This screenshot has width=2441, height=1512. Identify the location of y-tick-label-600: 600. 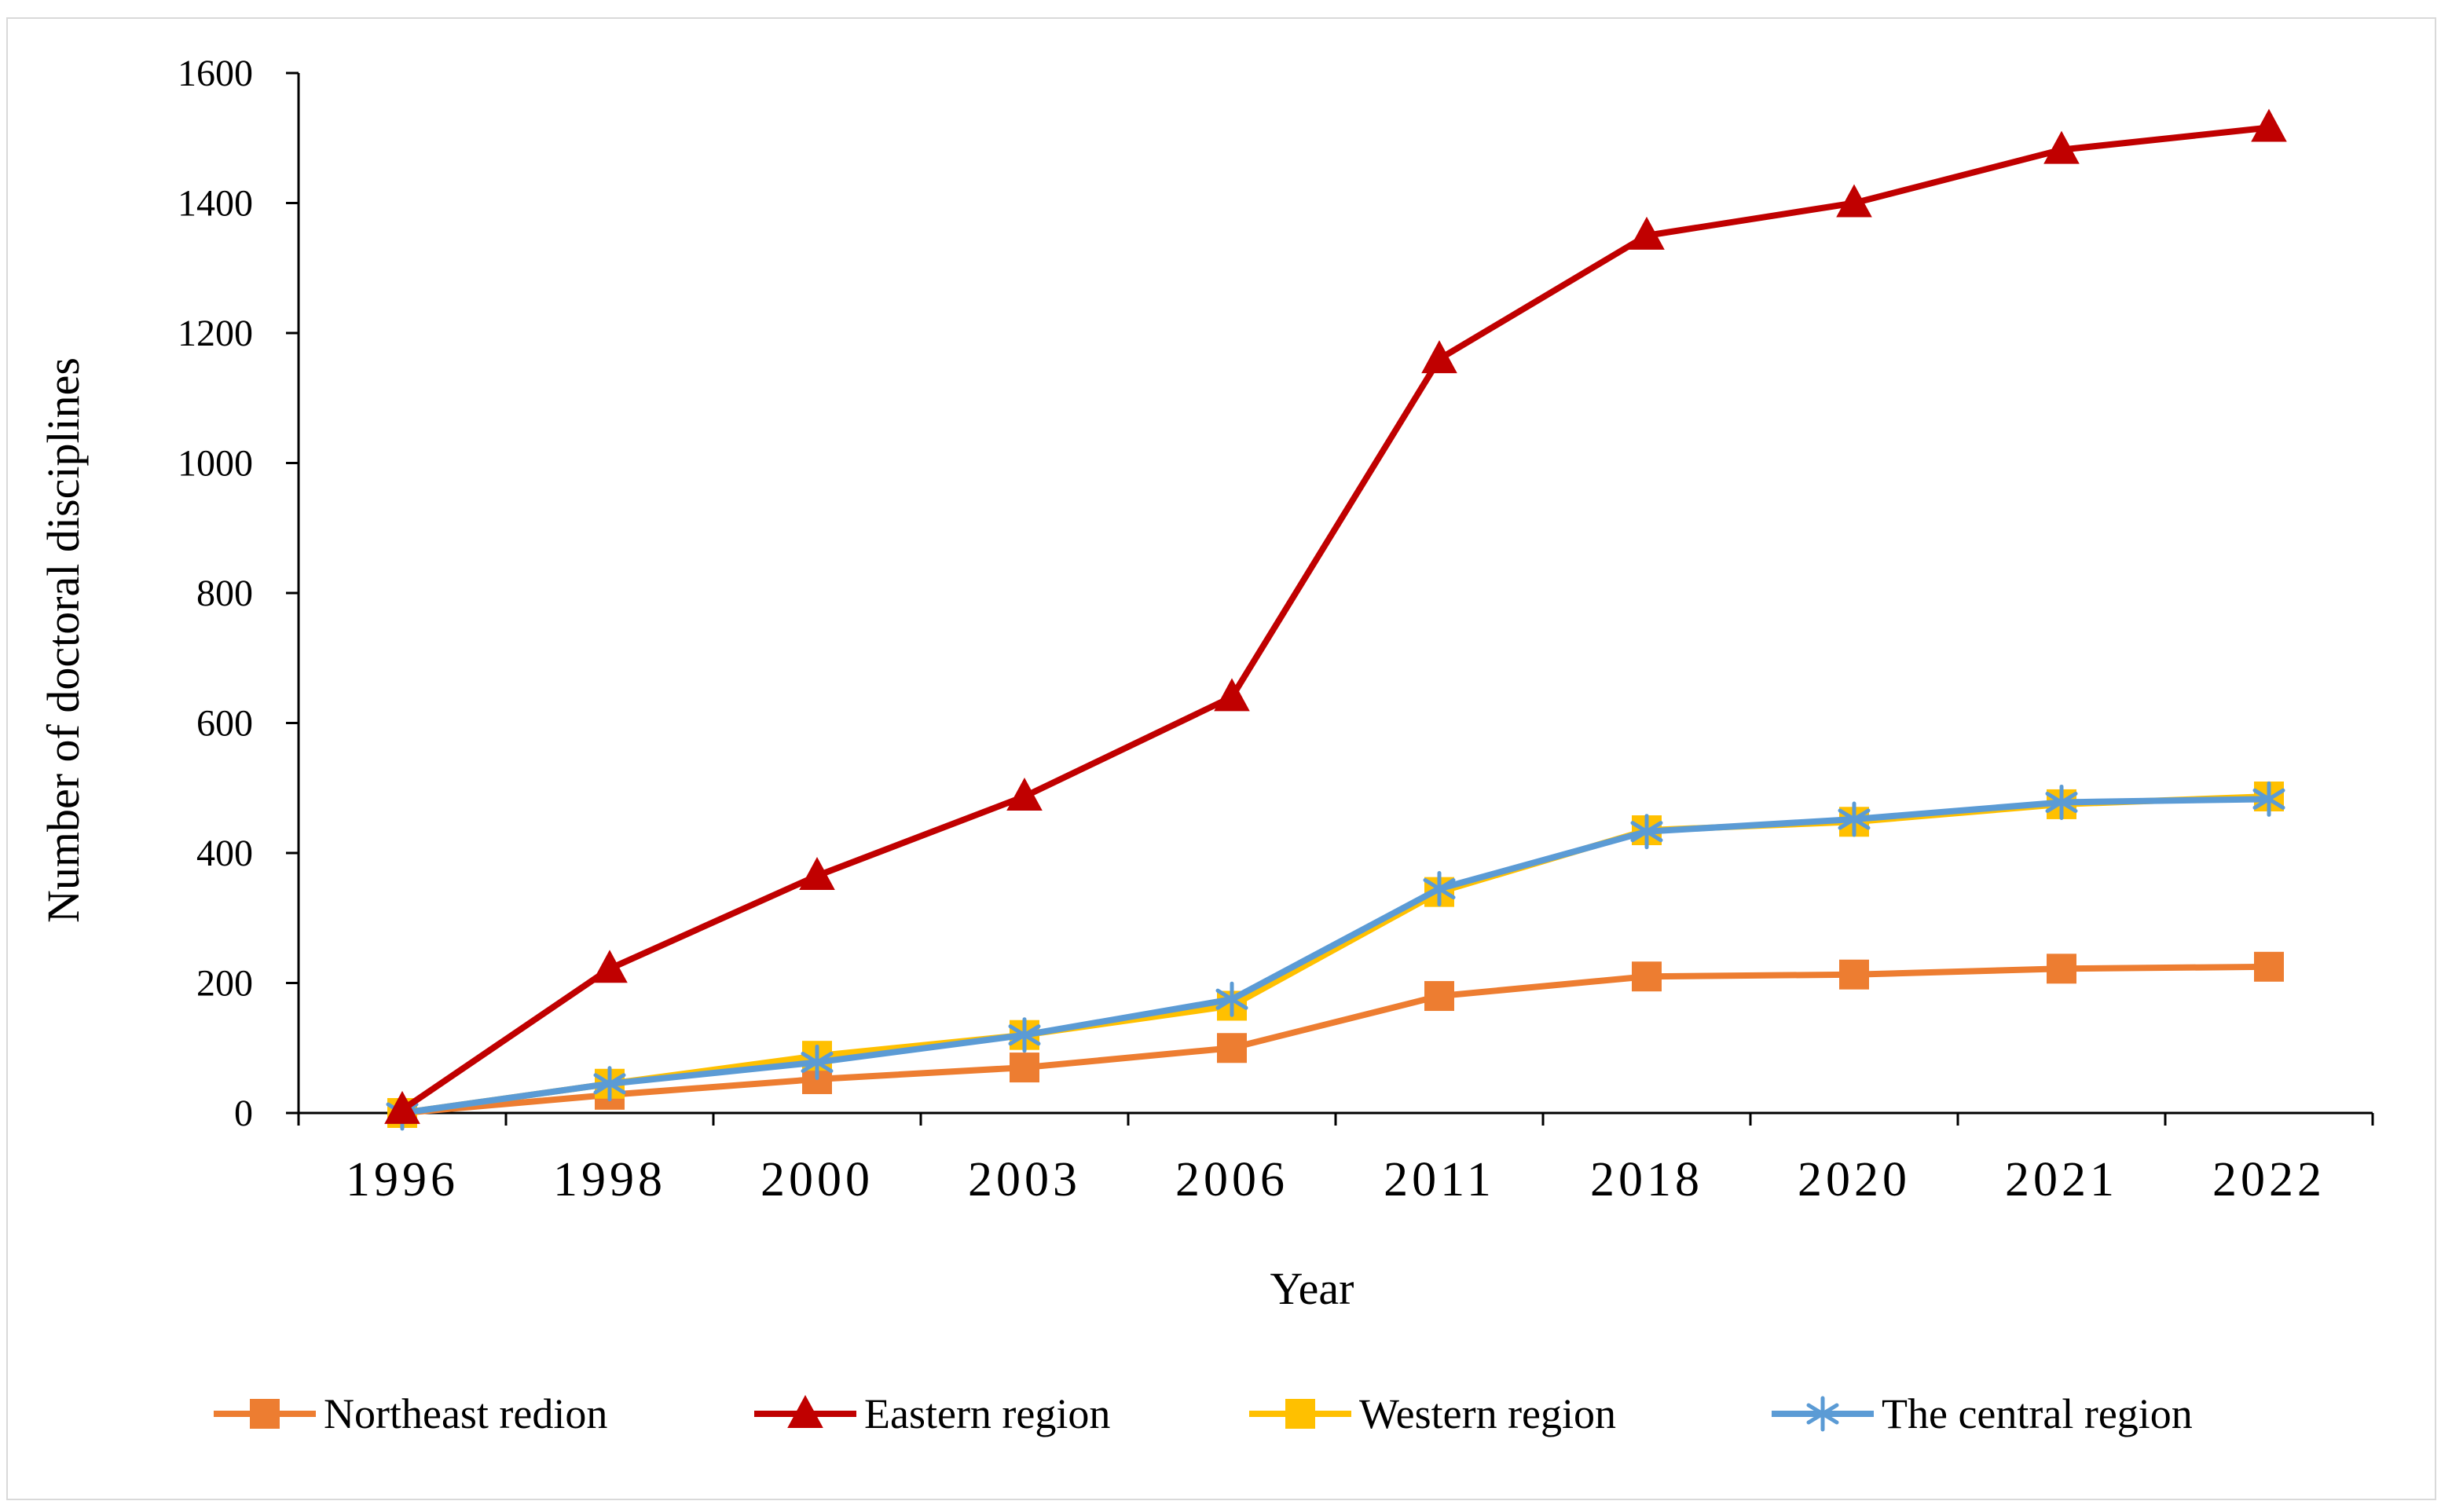
(225, 724).